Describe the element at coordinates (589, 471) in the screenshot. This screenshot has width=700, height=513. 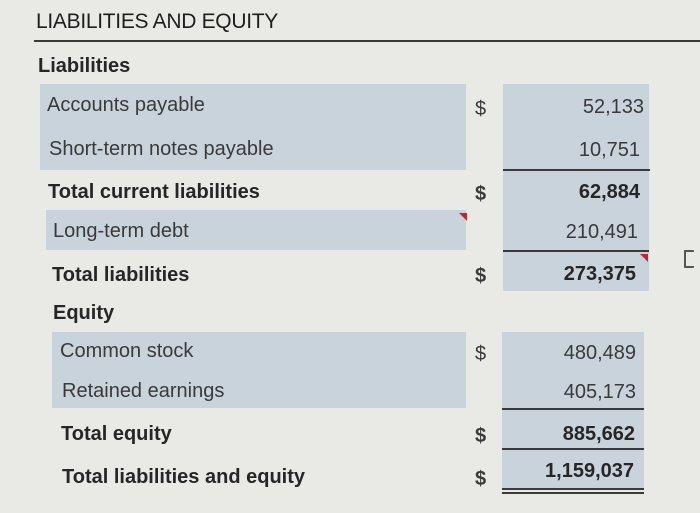
I see `grand-total-input: 1,159,037` at that location.